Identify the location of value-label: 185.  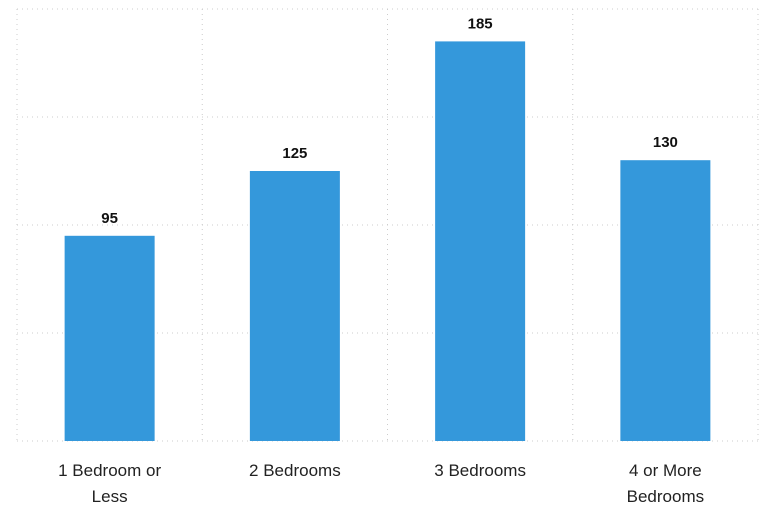
(480, 23).